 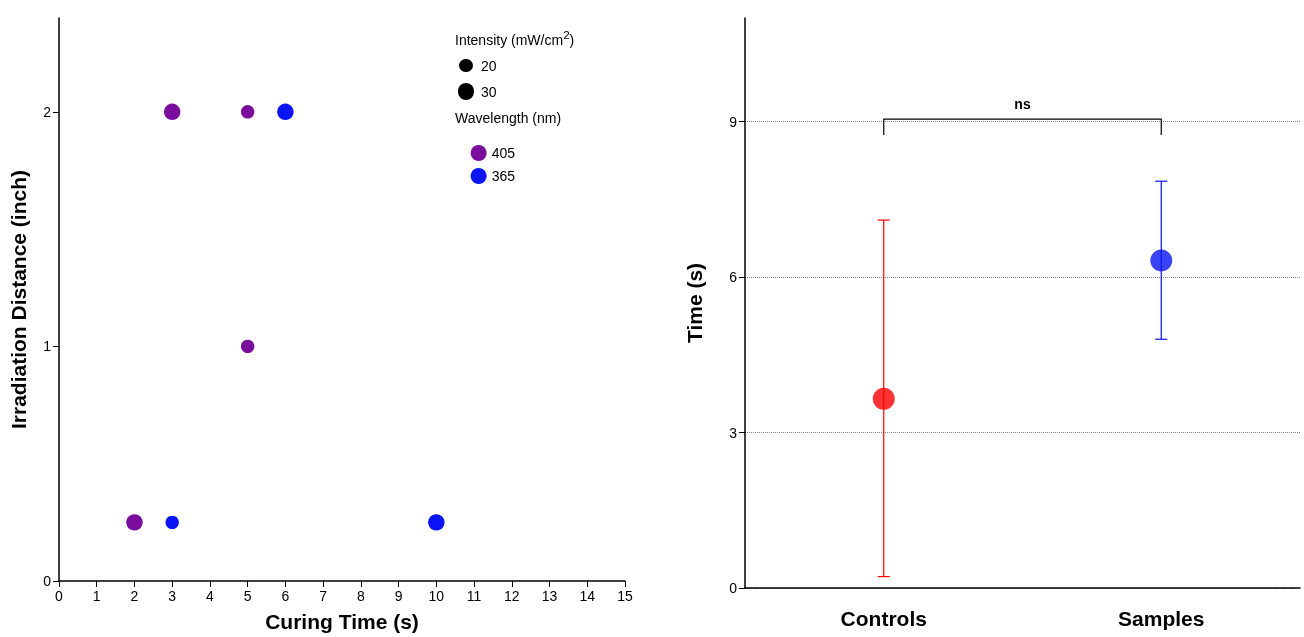 I want to click on x-tick-label: 8, so click(x=360, y=596).